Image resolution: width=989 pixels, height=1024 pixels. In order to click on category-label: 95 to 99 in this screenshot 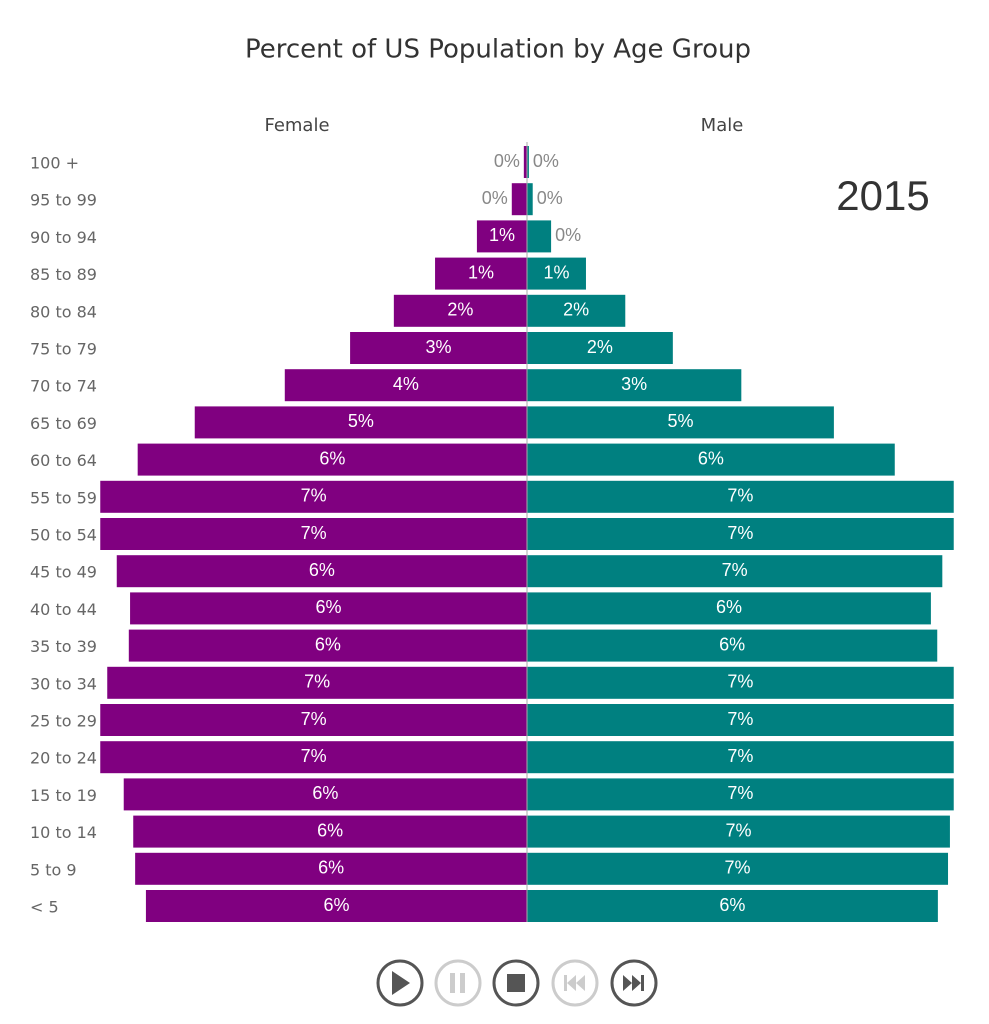, I will do `click(63, 200)`.